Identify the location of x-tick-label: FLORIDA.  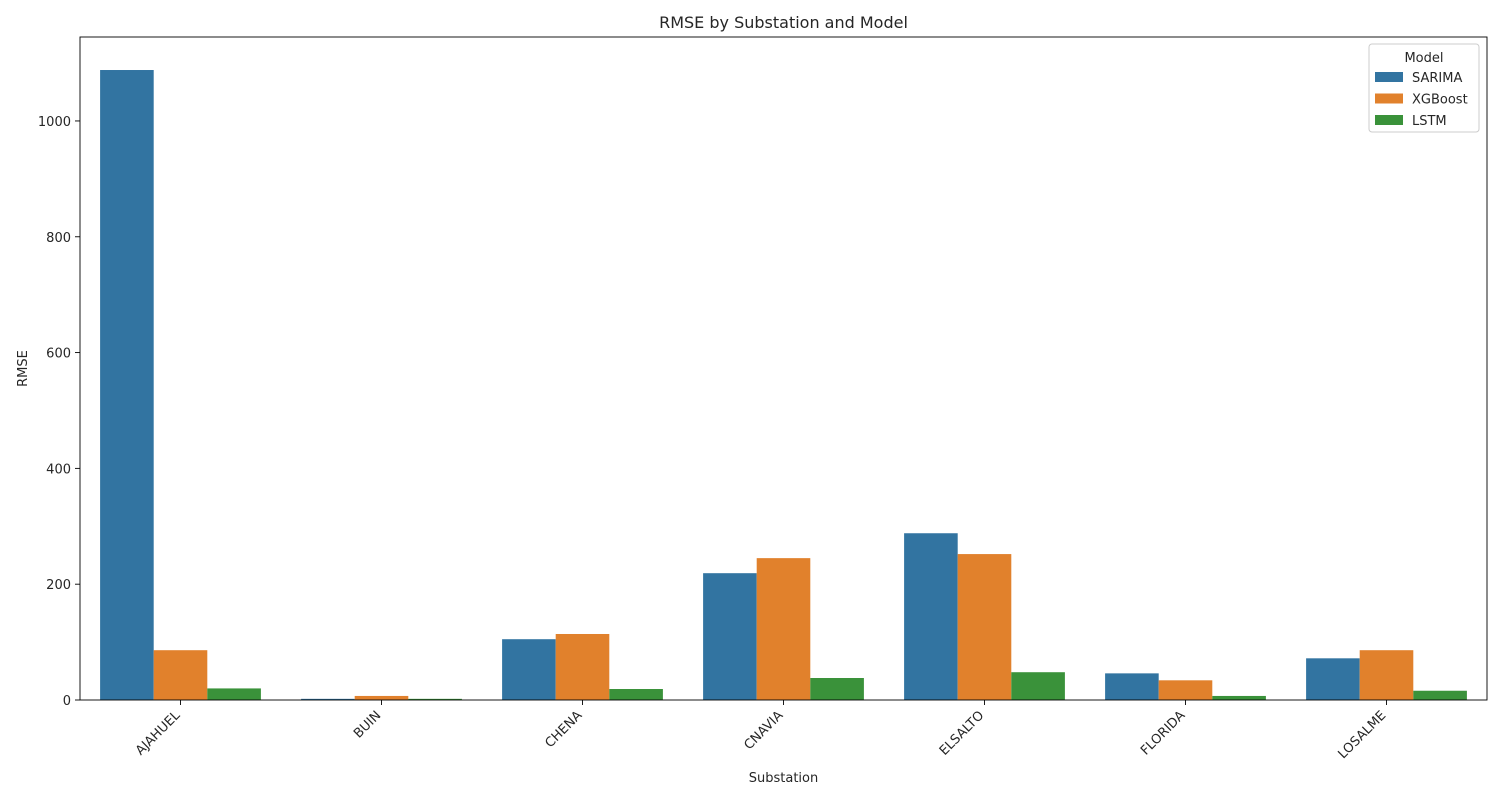
(1163, 733).